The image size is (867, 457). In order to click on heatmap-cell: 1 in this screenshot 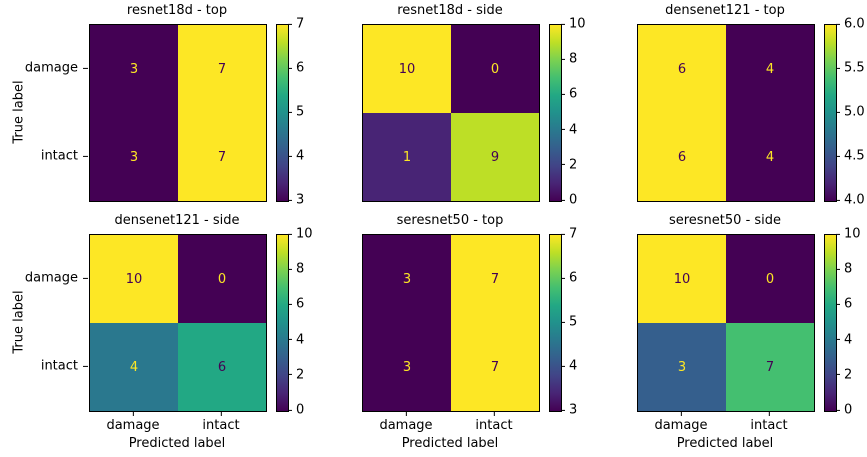, I will do `click(407, 157)`.